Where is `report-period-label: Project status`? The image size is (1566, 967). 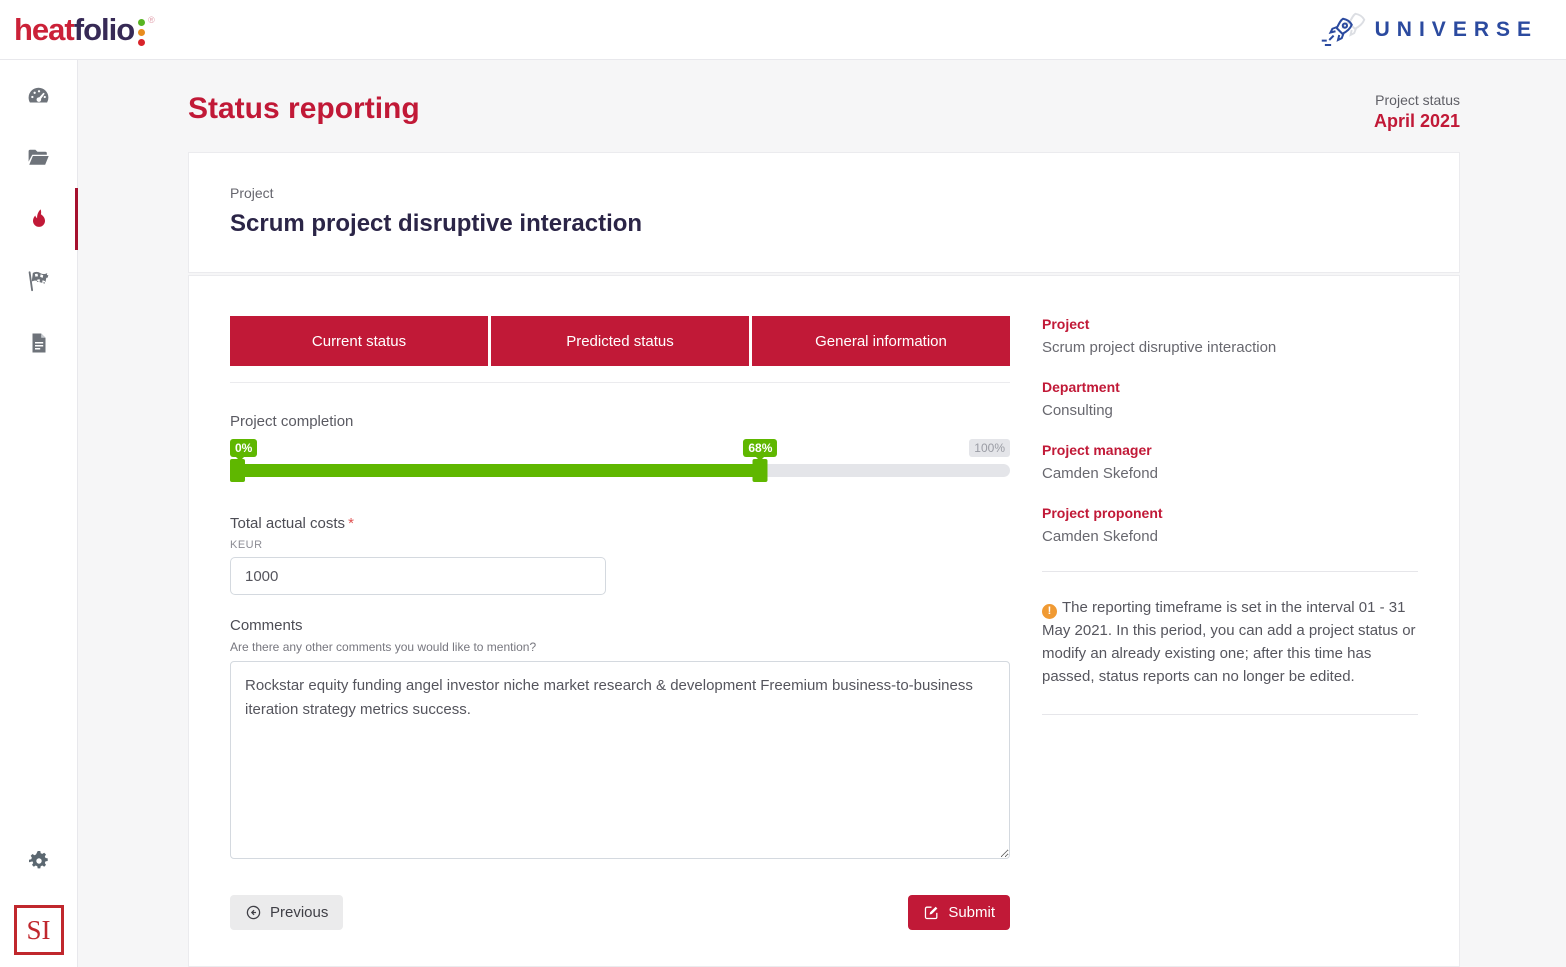
report-period-label: Project status is located at coordinates (1417, 100).